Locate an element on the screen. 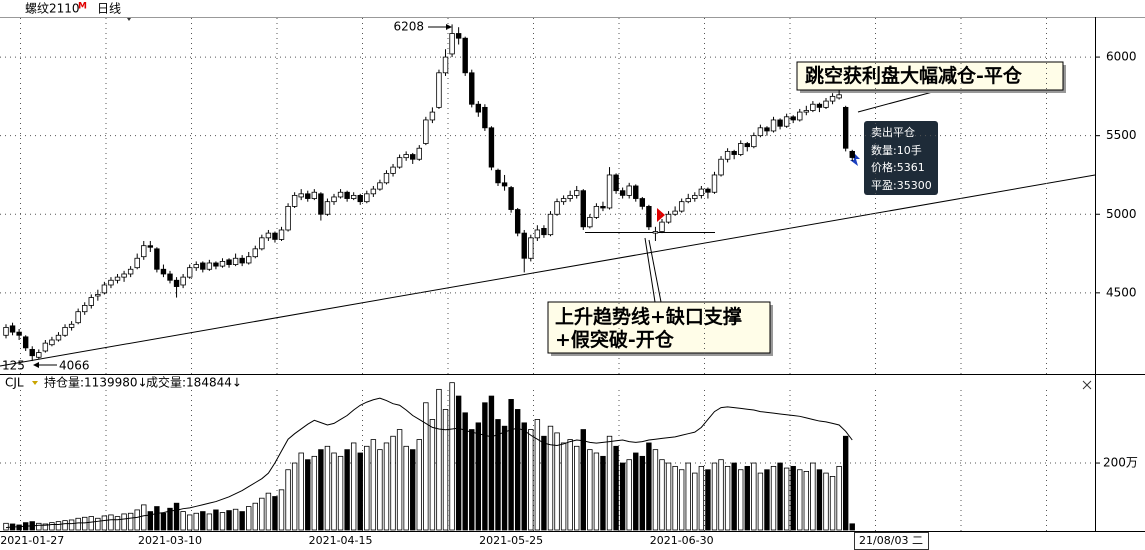 Image resolution: width=1145 pixels, height=550 pixels. sell-signal is located at coordinates (855, 158).